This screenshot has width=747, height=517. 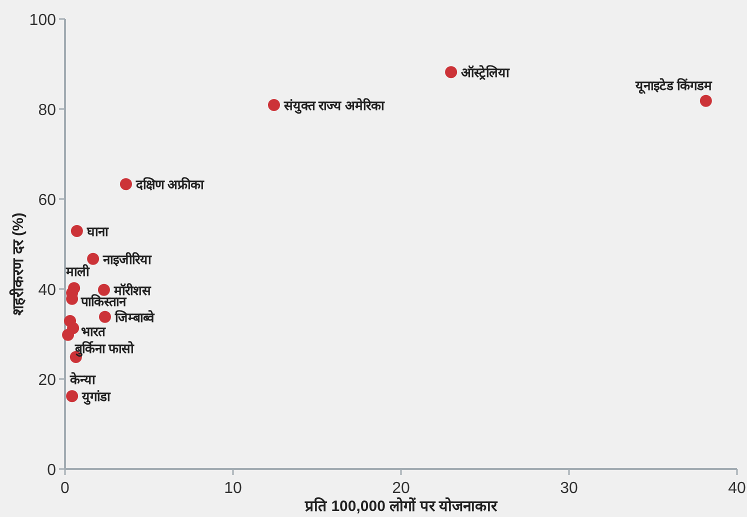 What do you see at coordinates (51, 470) in the screenshot?
I see `y-tick-label: 0` at bounding box center [51, 470].